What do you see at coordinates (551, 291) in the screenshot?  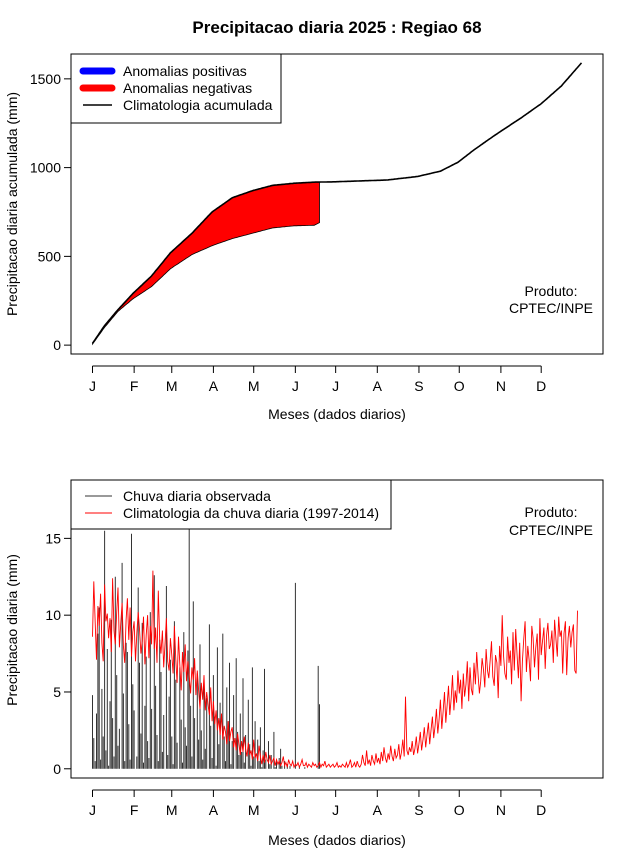 I see `product-label-cumulative: Produto:` at bounding box center [551, 291].